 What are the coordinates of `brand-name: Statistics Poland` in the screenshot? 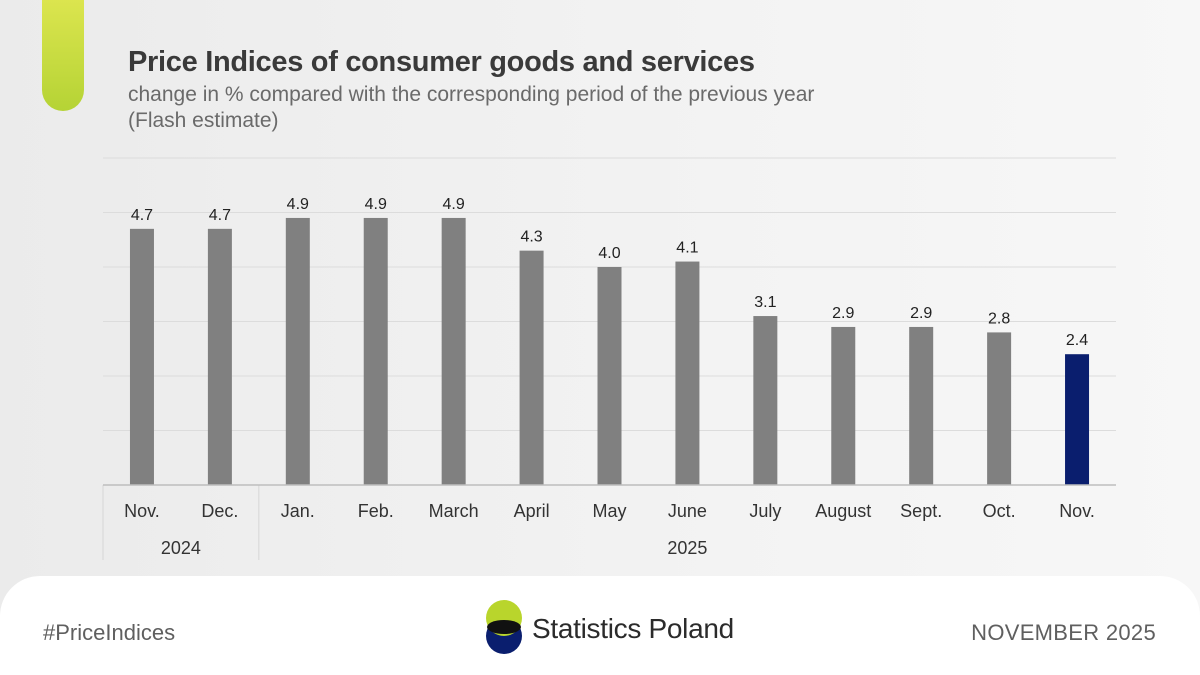 It's located at (633, 628).